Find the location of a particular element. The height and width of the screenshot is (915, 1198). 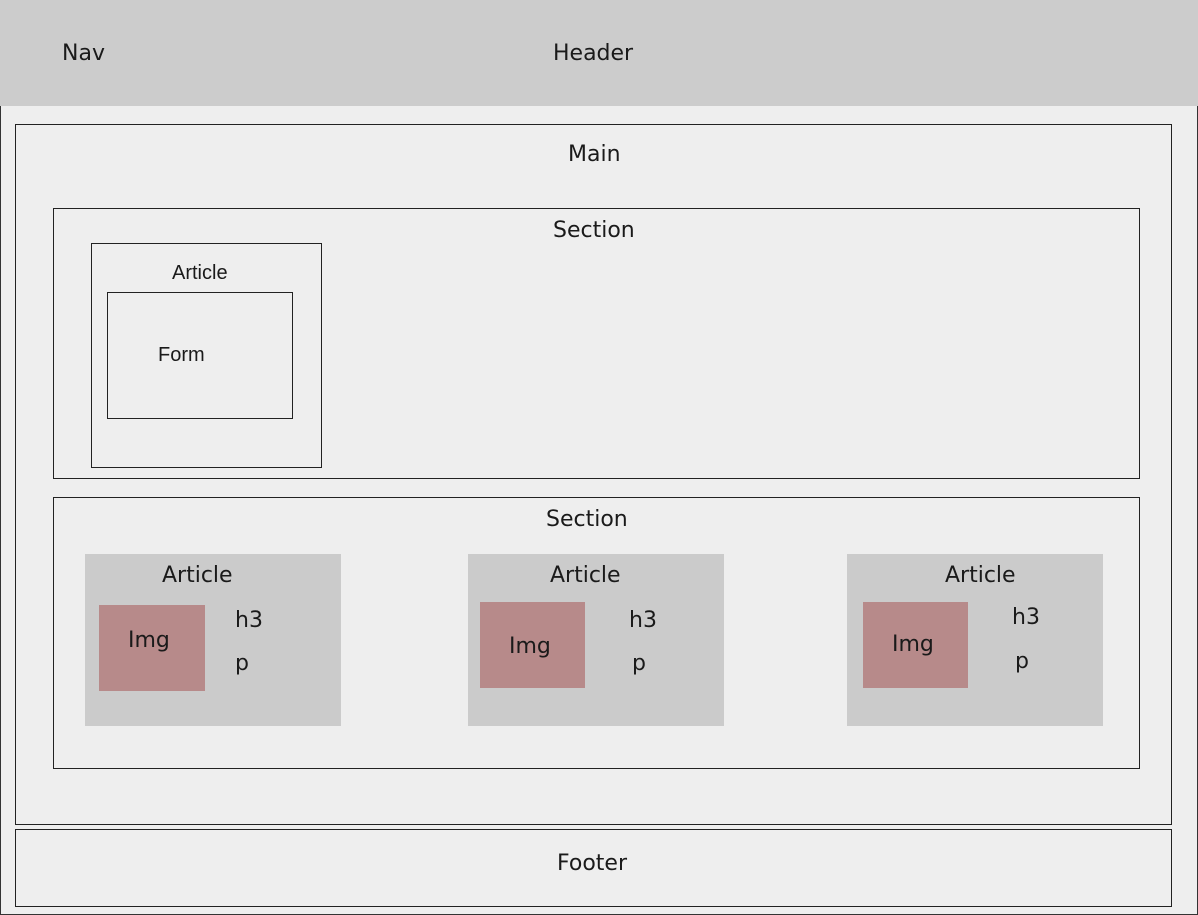

form-block: Form is located at coordinates (200, 355).